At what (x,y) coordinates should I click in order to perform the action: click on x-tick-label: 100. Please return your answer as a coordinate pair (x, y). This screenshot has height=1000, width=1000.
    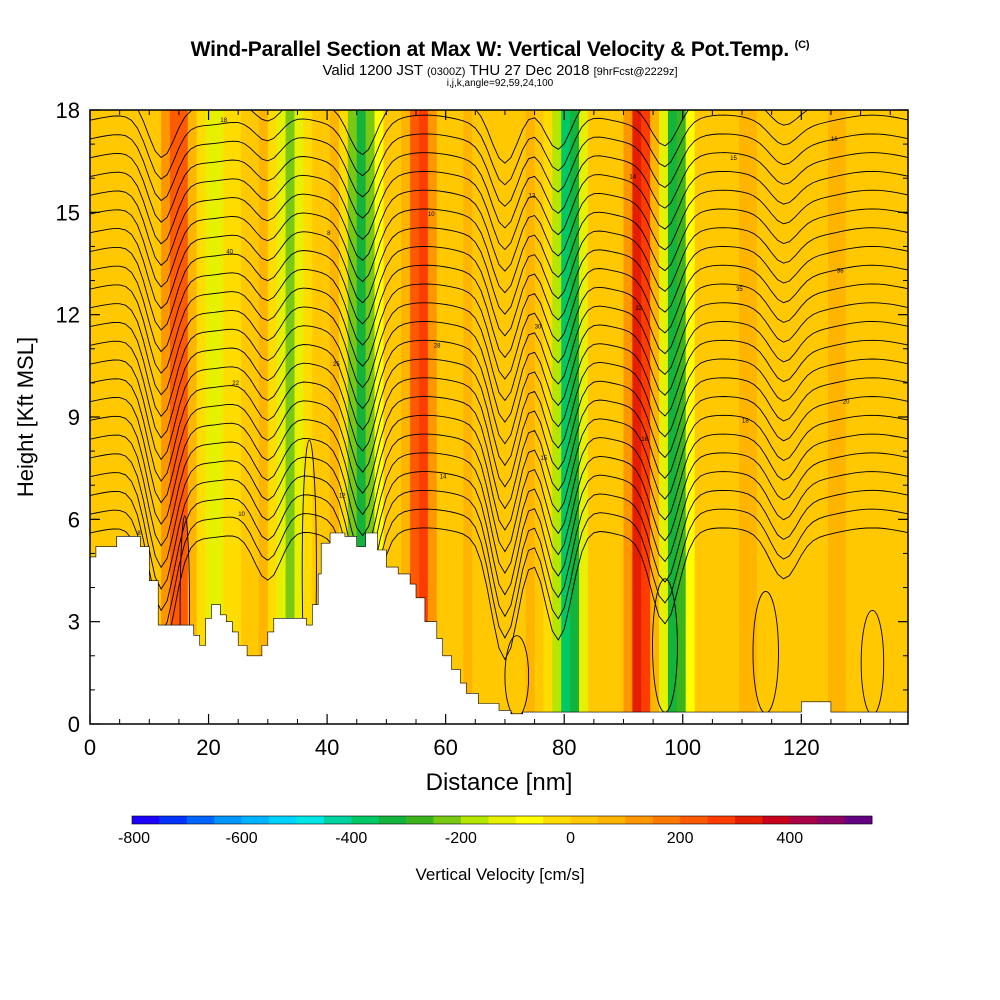
    Looking at the image, I should click on (682, 747).